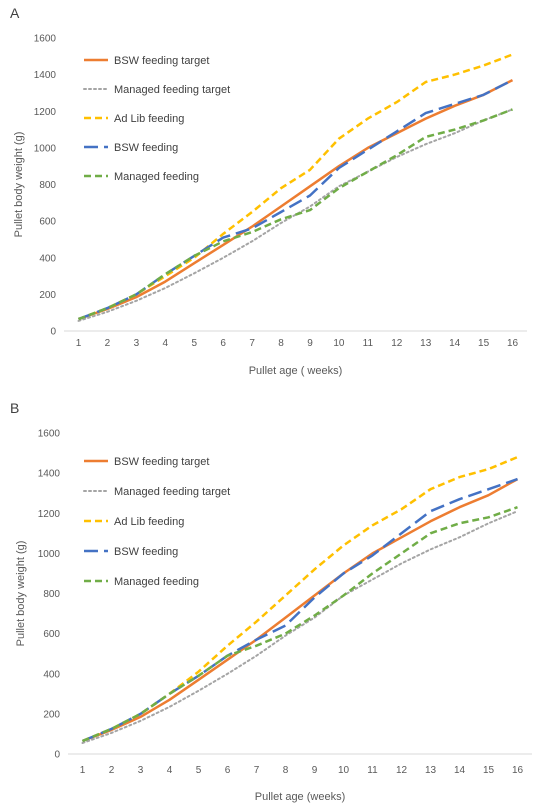 The image size is (550, 808). What do you see at coordinates (15, 13) in the screenshot?
I see `panel-label: A` at bounding box center [15, 13].